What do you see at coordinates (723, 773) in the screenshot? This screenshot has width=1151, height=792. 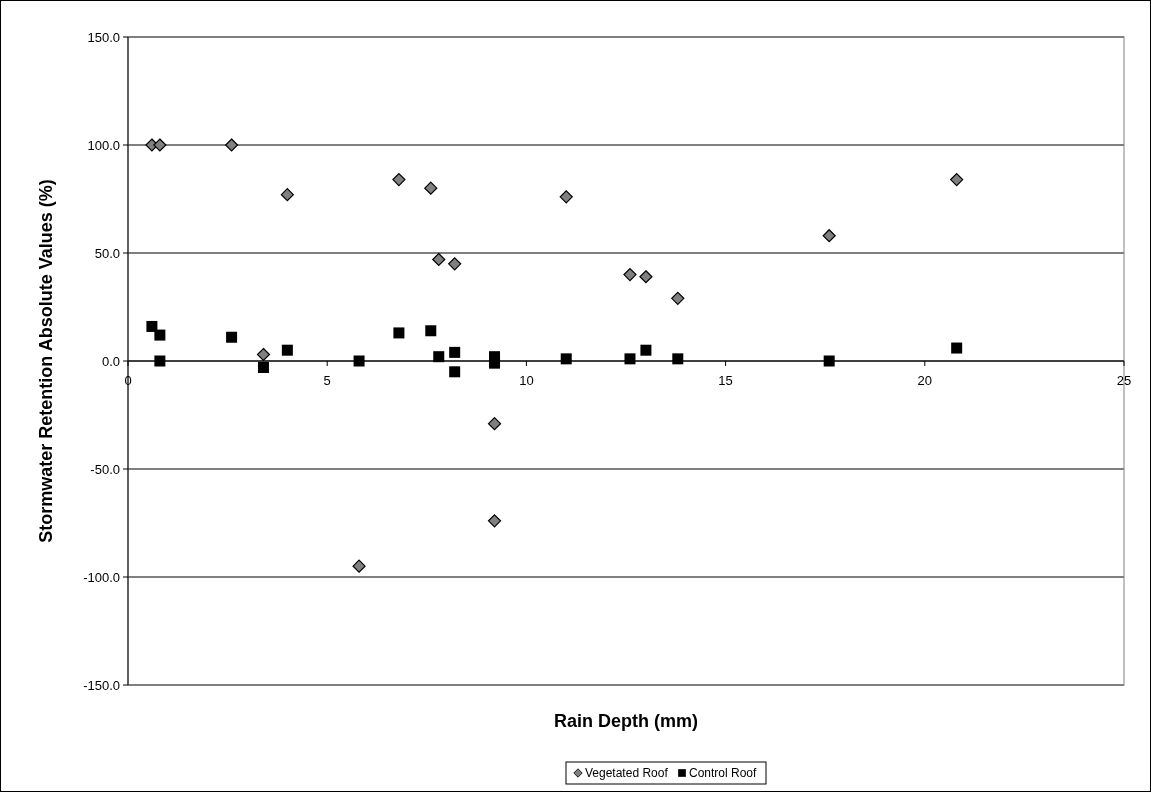 I see `legend-label: Control Roof` at bounding box center [723, 773].